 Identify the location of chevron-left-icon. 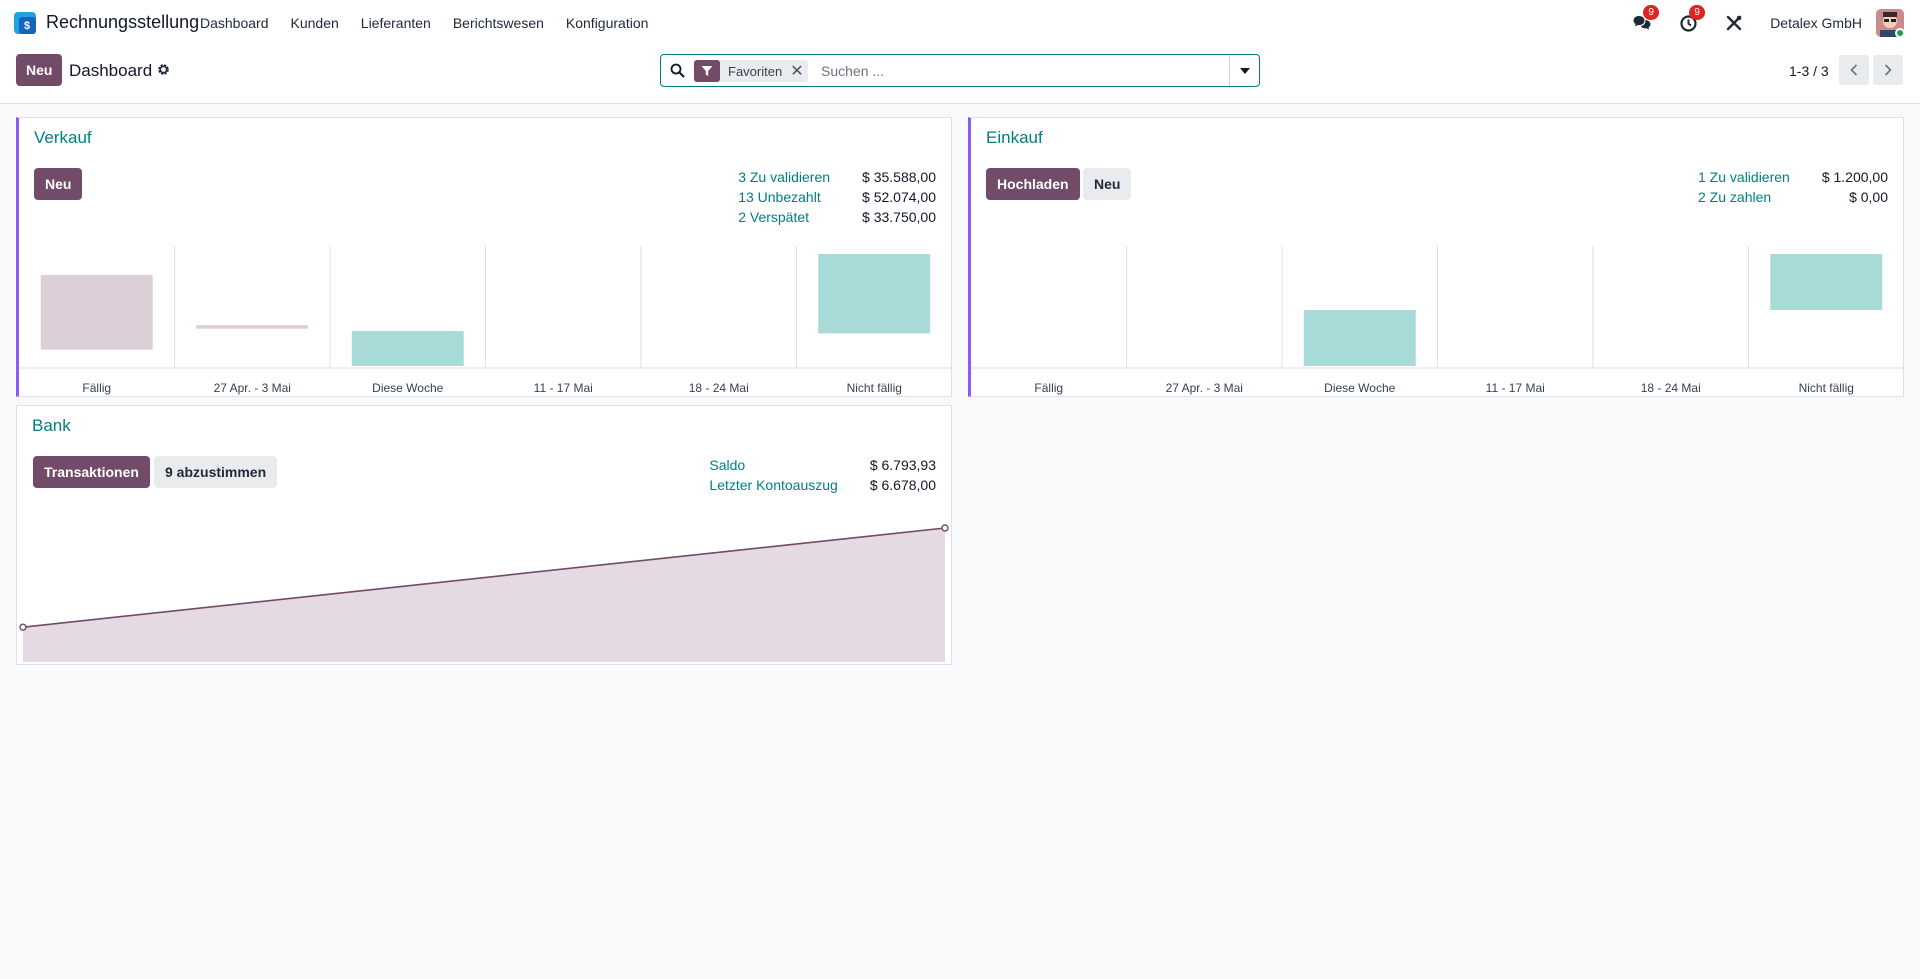
(1854, 70).